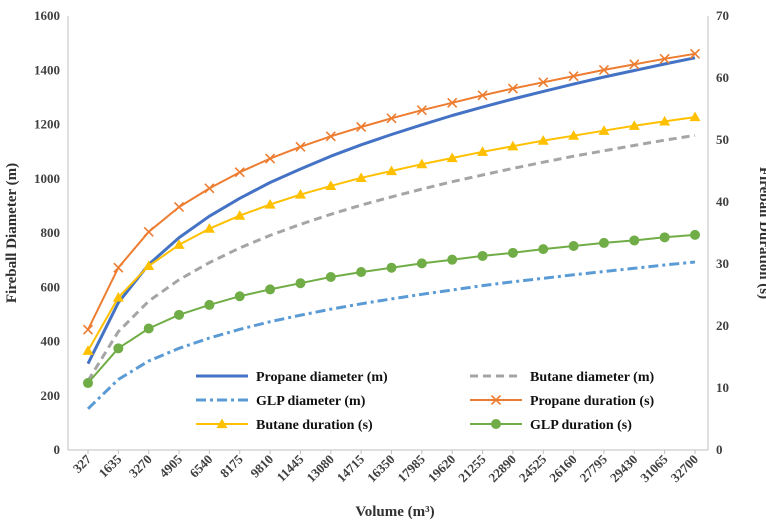 Image resolution: width=766 pixels, height=524 pixels. Describe the element at coordinates (533, 468) in the screenshot. I see `x-tick-label: 24525` at that location.